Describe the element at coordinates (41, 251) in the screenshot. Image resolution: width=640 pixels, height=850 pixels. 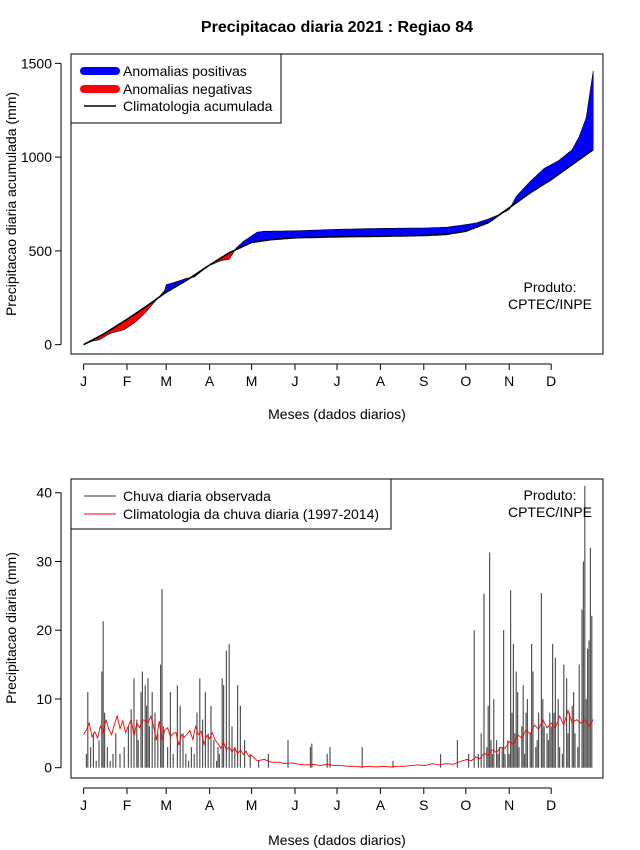
I see `y-tick-label: 500` at that location.